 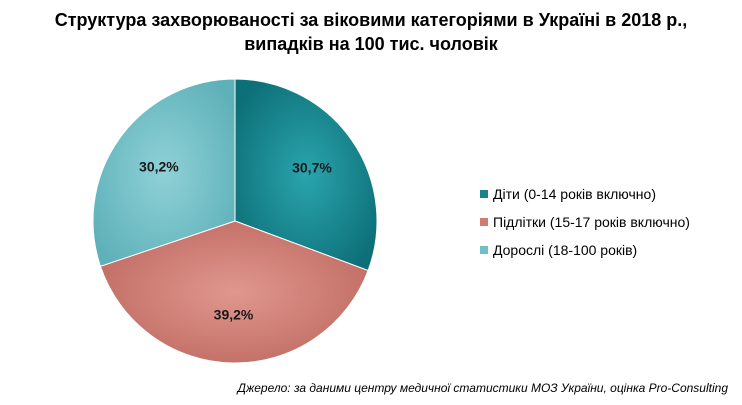 What do you see at coordinates (565, 250) in the screenshot?
I see `legend-label-adults: Дорослі (18-100 років)` at bounding box center [565, 250].